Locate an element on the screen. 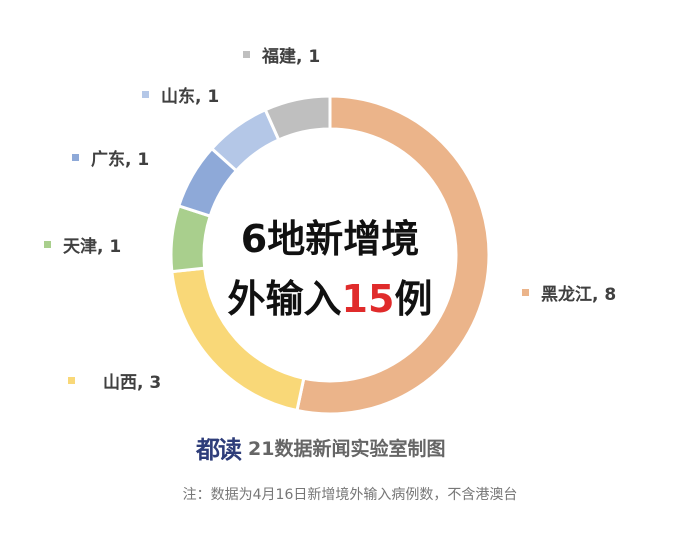 Image resolution: width=700 pixels, height=553 pixels. legend-label-heilongjiang: 黑龙江, 8 is located at coordinates (569, 292).